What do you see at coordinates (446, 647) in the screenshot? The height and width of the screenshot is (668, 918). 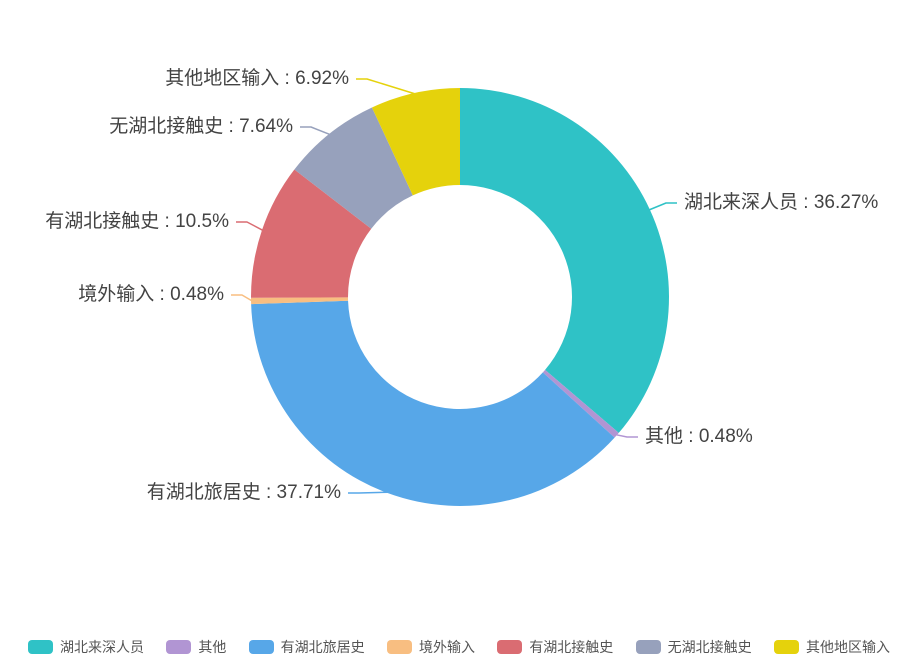 I see `legend-label: 境外输入` at bounding box center [446, 647].